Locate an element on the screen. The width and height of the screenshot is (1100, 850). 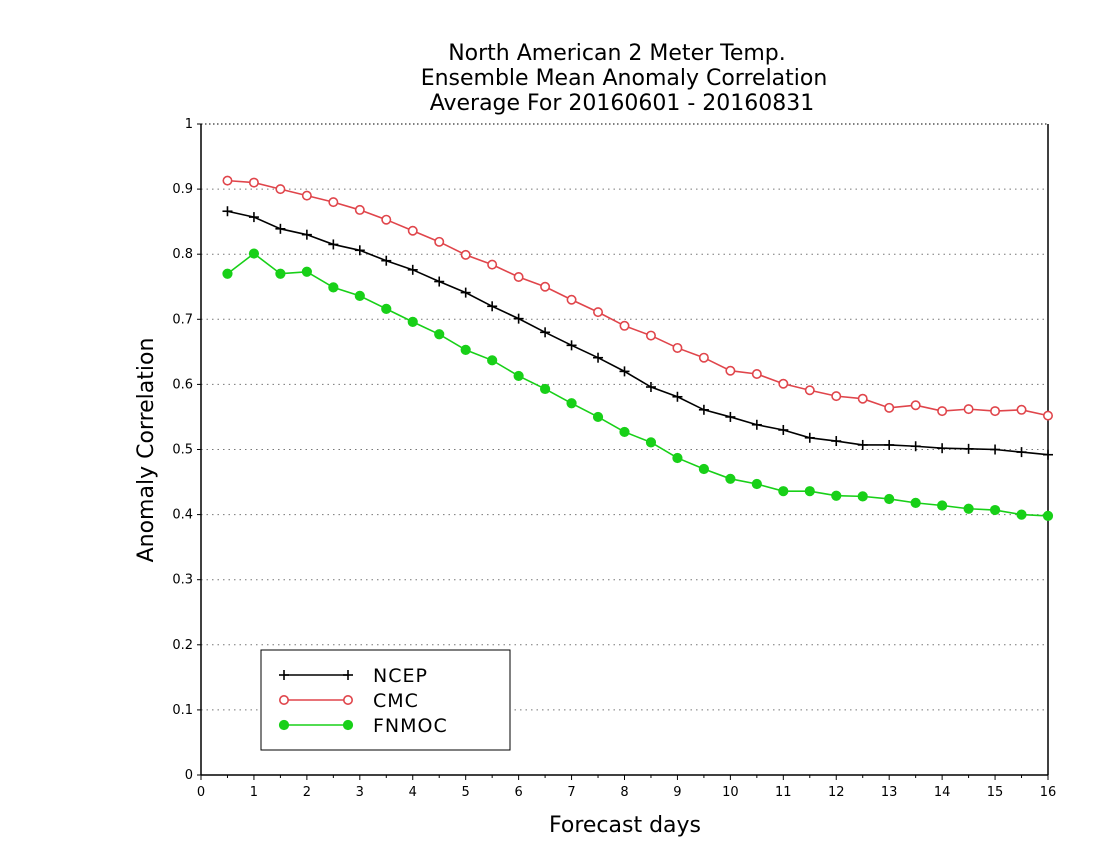
legend-label-ncep: NCEP is located at coordinates (400, 676).